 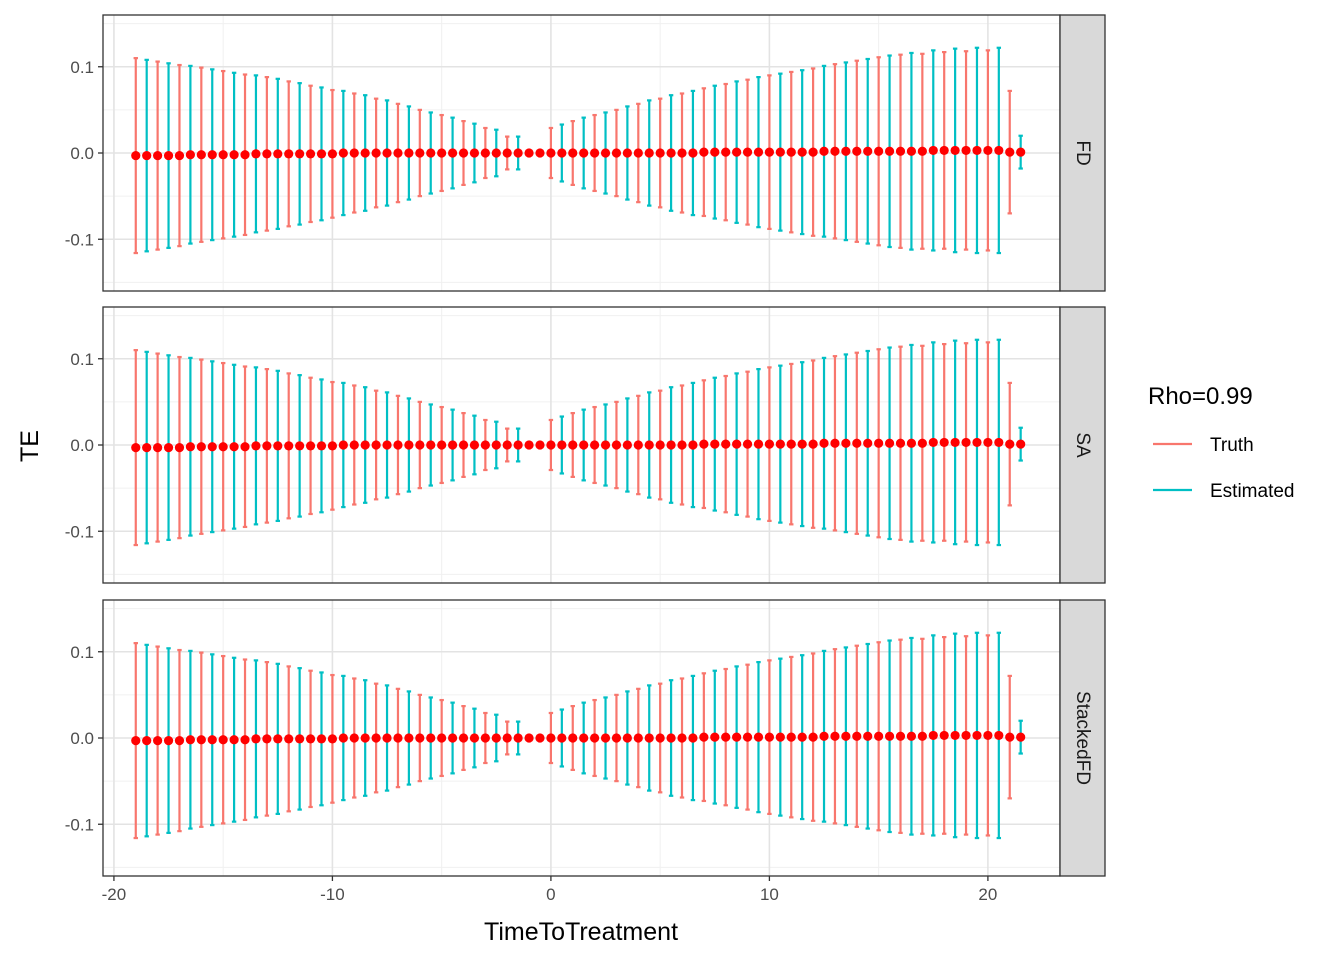 I want to click on y-tick-label: -0.1, so click(x=79, y=531).